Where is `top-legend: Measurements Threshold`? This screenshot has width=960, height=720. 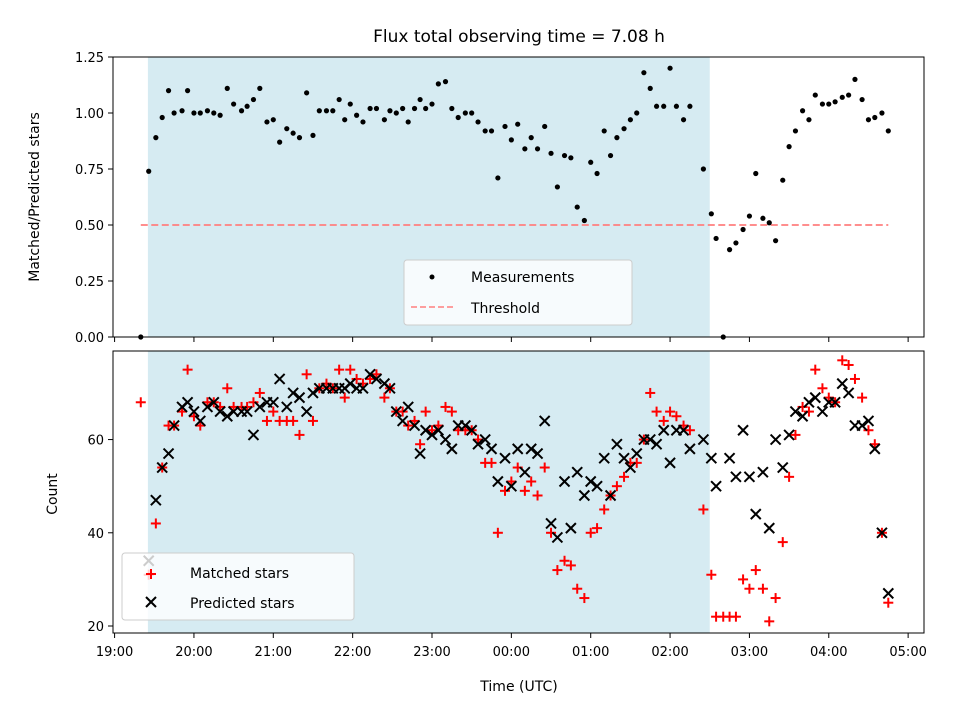 top-legend: Measurements Threshold is located at coordinates (518, 292).